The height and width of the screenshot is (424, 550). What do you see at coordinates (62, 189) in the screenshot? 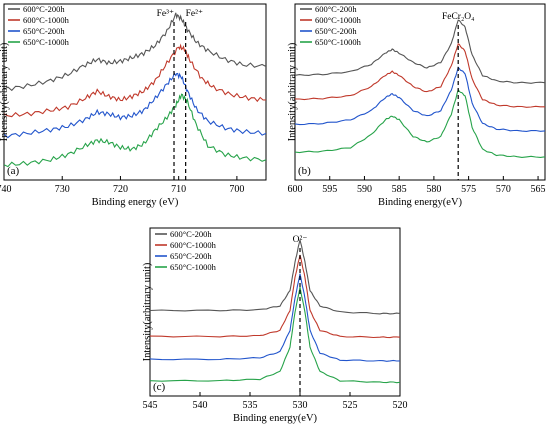
I see `x-tick-label: 730` at bounding box center [62, 189].